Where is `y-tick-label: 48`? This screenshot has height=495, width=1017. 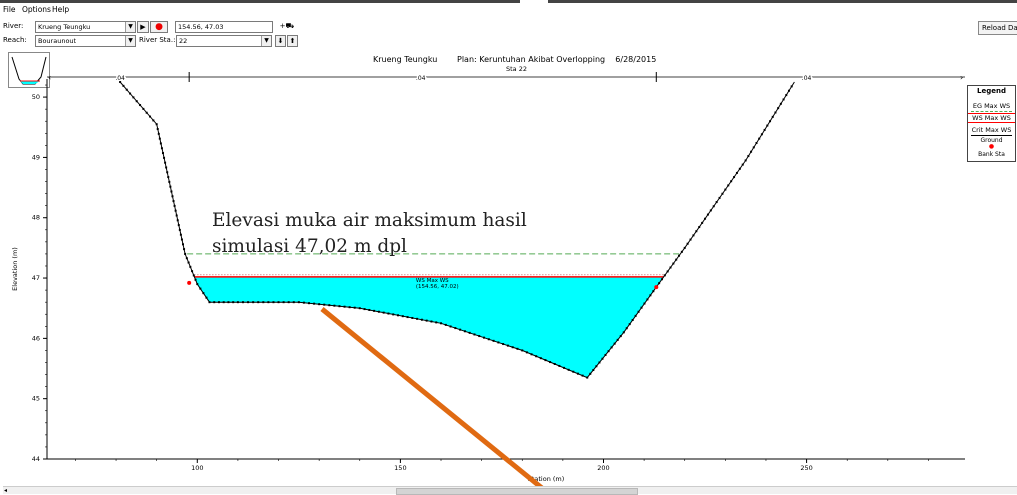 y-tick-label: 48 is located at coordinates (36, 218).